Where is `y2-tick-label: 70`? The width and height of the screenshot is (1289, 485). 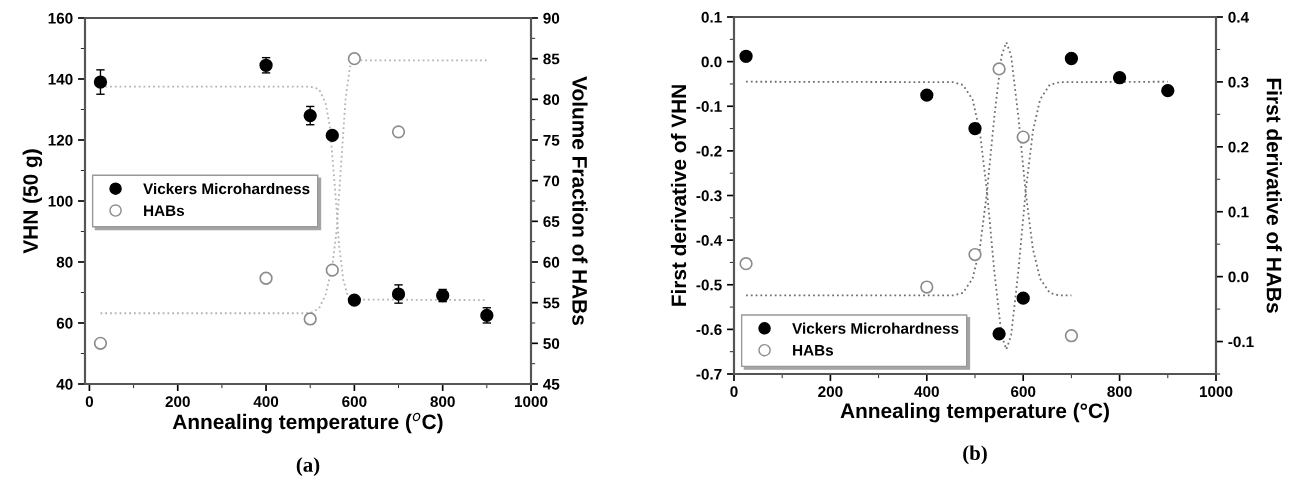 y2-tick-label: 70 is located at coordinates (551, 181).